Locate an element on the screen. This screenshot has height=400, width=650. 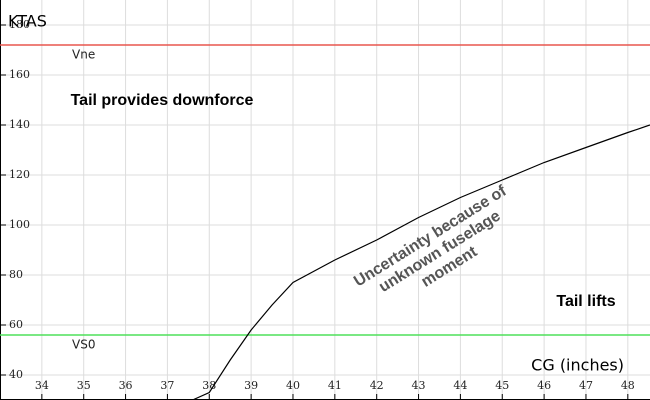
x-tick-label: 34 is located at coordinates (42, 385).